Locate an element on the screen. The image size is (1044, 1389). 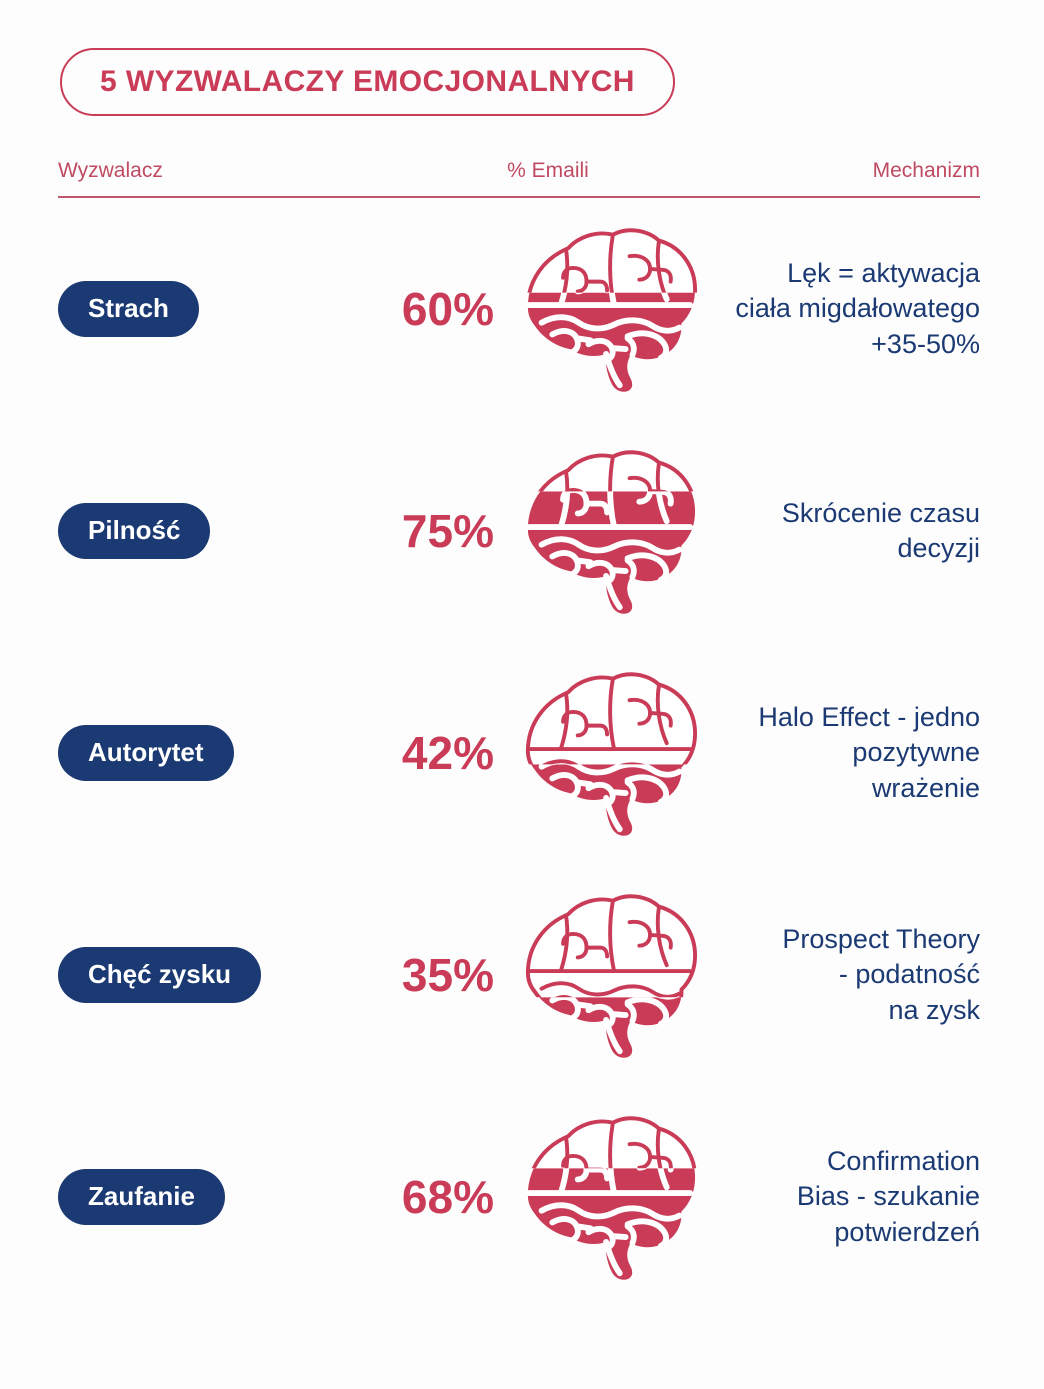
trigger-cell: Strach is located at coordinates (223, 309).